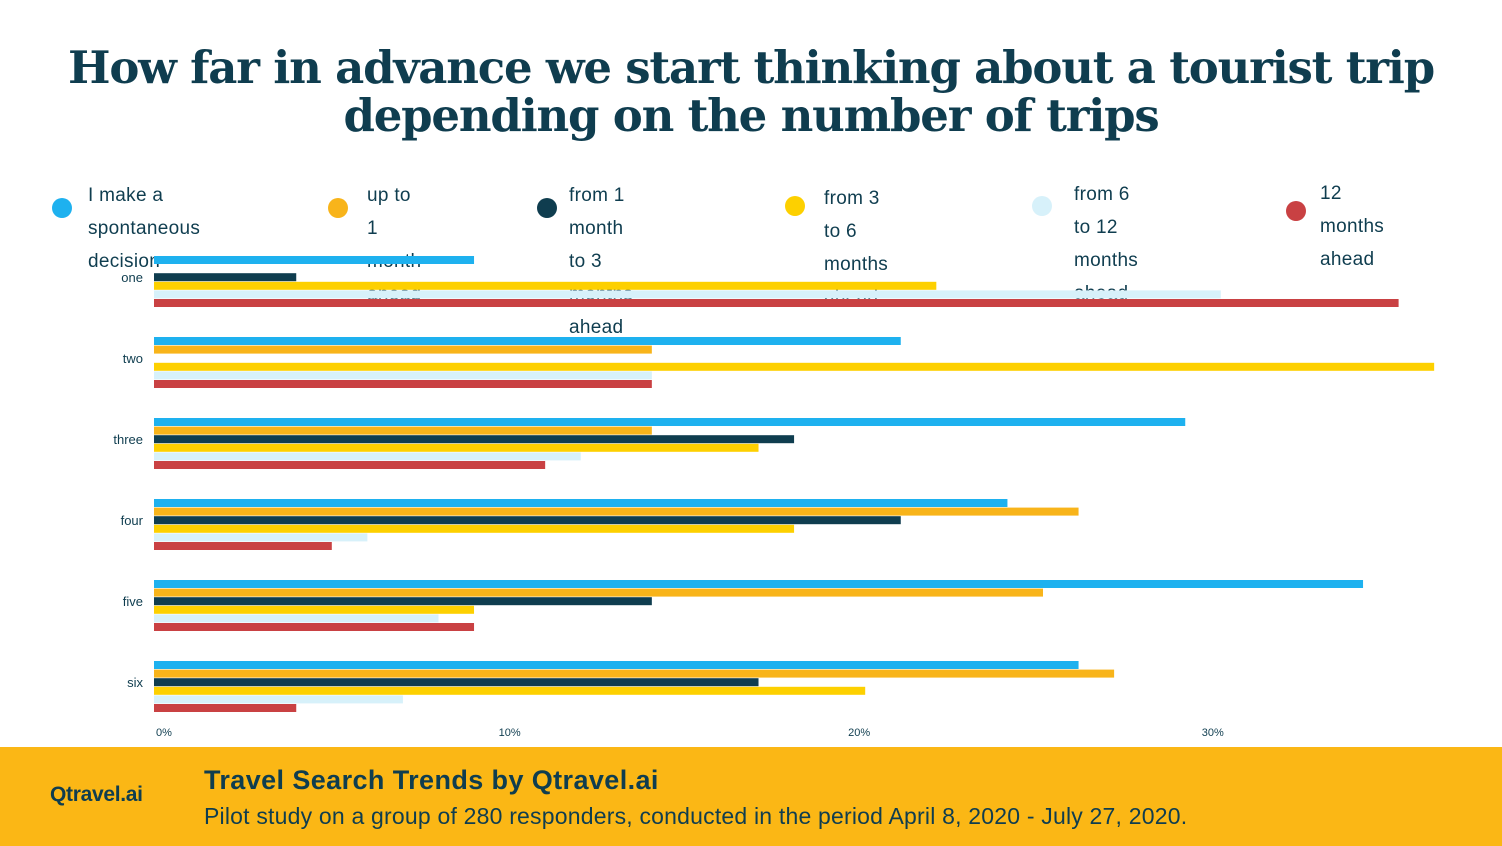 The image size is (1502, 846). Describe the element at coordinates (338, 208) in the screenshot. I see `legend-swatch-up-to-1-month` at that location.